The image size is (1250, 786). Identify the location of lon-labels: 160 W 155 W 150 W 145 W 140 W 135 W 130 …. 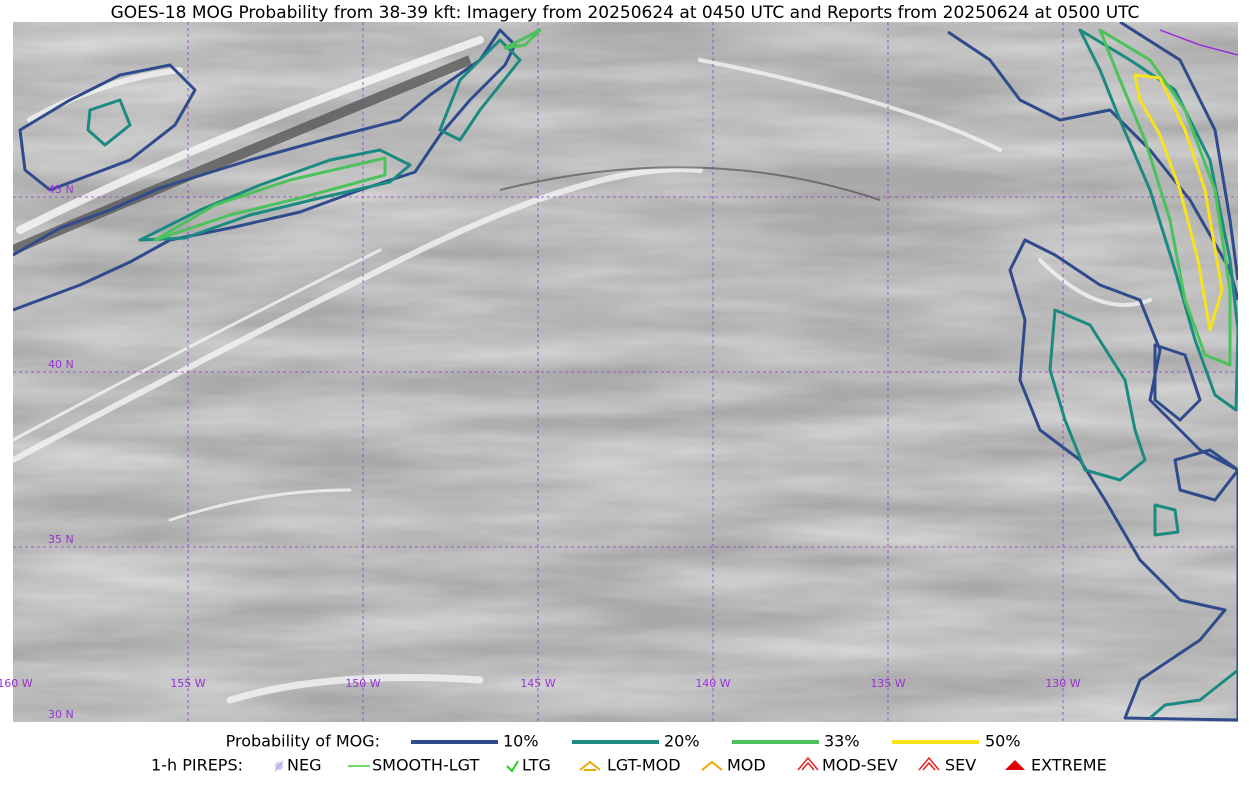
(540, 683).